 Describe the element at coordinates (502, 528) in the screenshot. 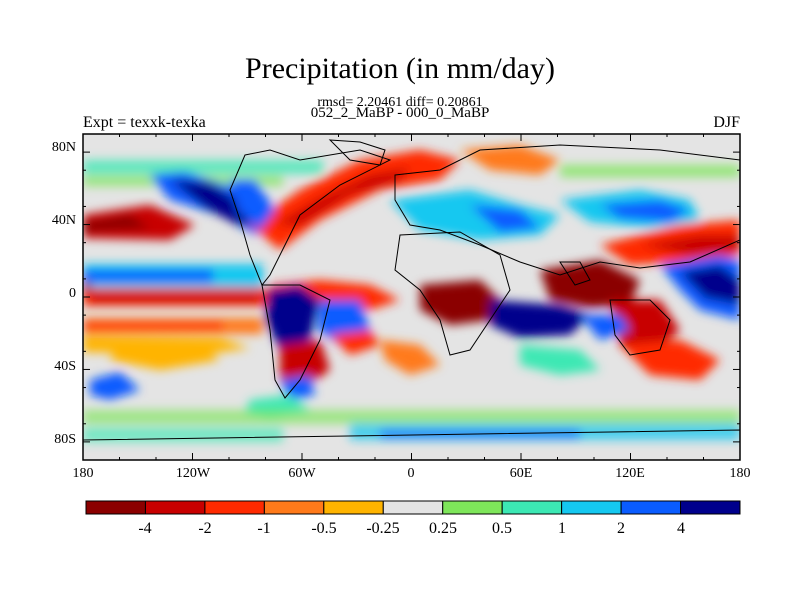

I see `colorbar-label: 0.5` at that location.